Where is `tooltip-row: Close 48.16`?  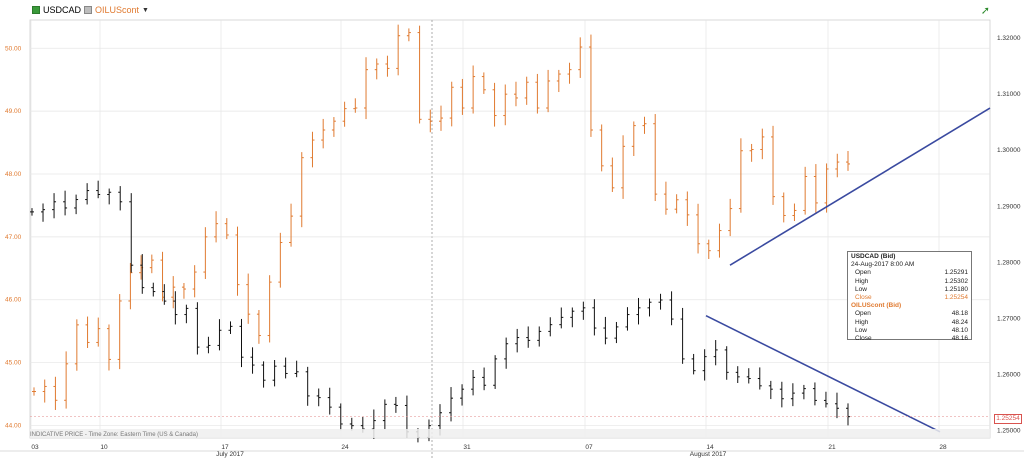
tooltip-row: Close 48.16 is located at coordinates (911, 339).